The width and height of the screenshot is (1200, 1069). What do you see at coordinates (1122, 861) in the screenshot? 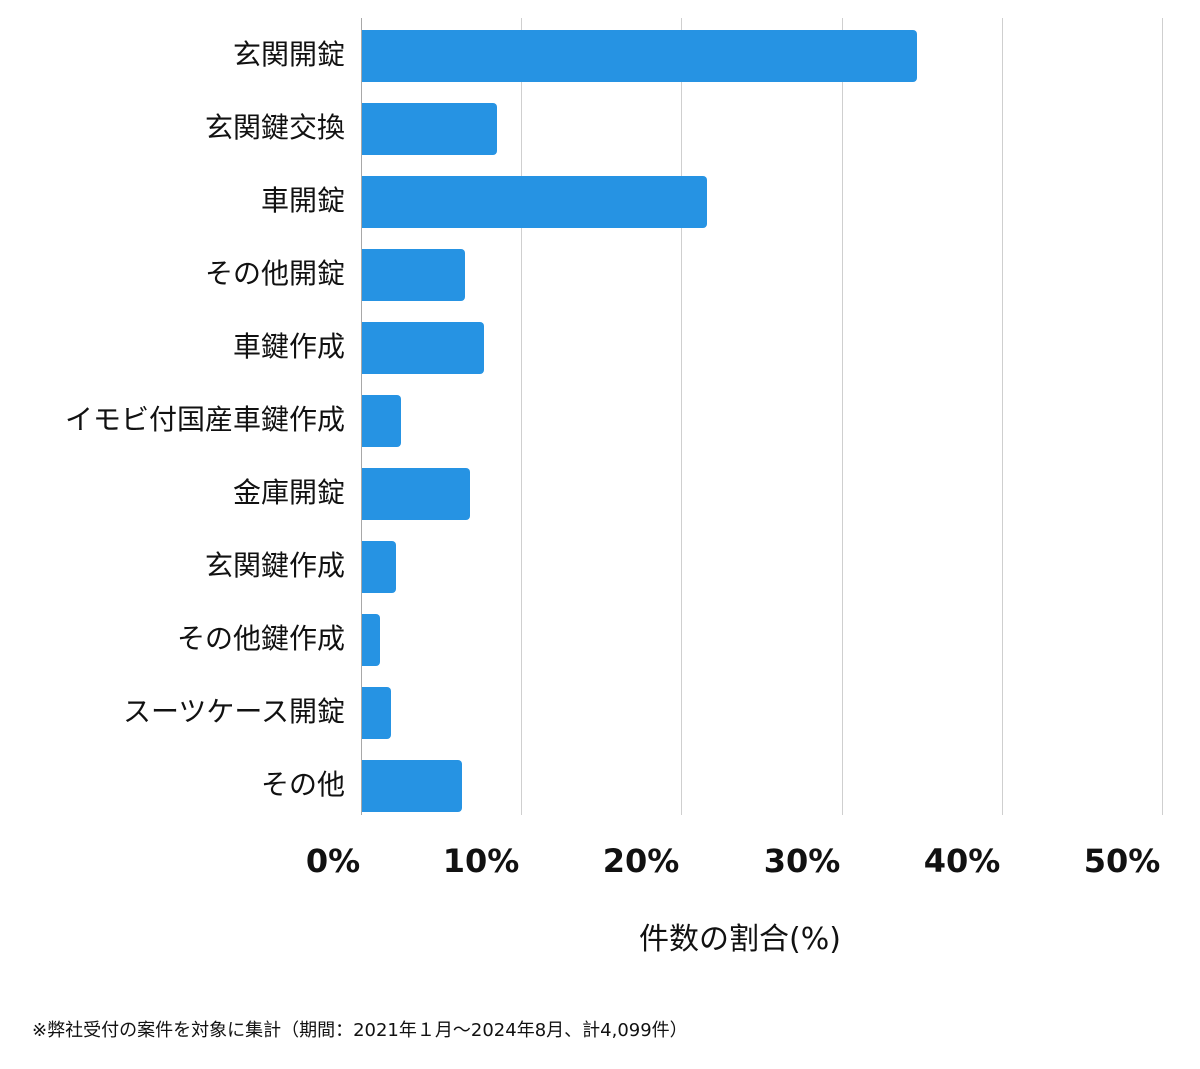
I see `x-tick-50: 50%` at bounding box center [1122, 861].